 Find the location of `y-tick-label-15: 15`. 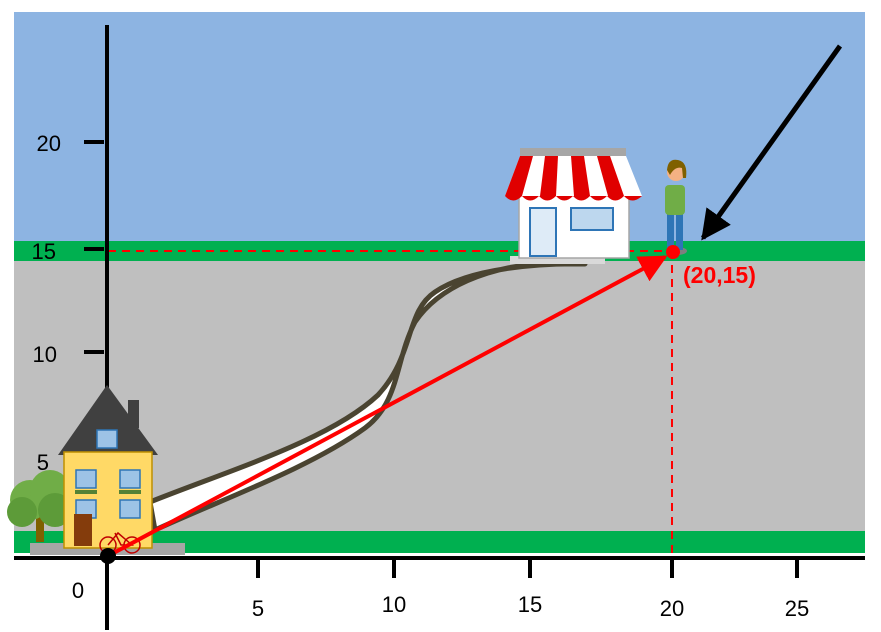

y-tick-label-15: 15 is located at coordinates (44, 251).